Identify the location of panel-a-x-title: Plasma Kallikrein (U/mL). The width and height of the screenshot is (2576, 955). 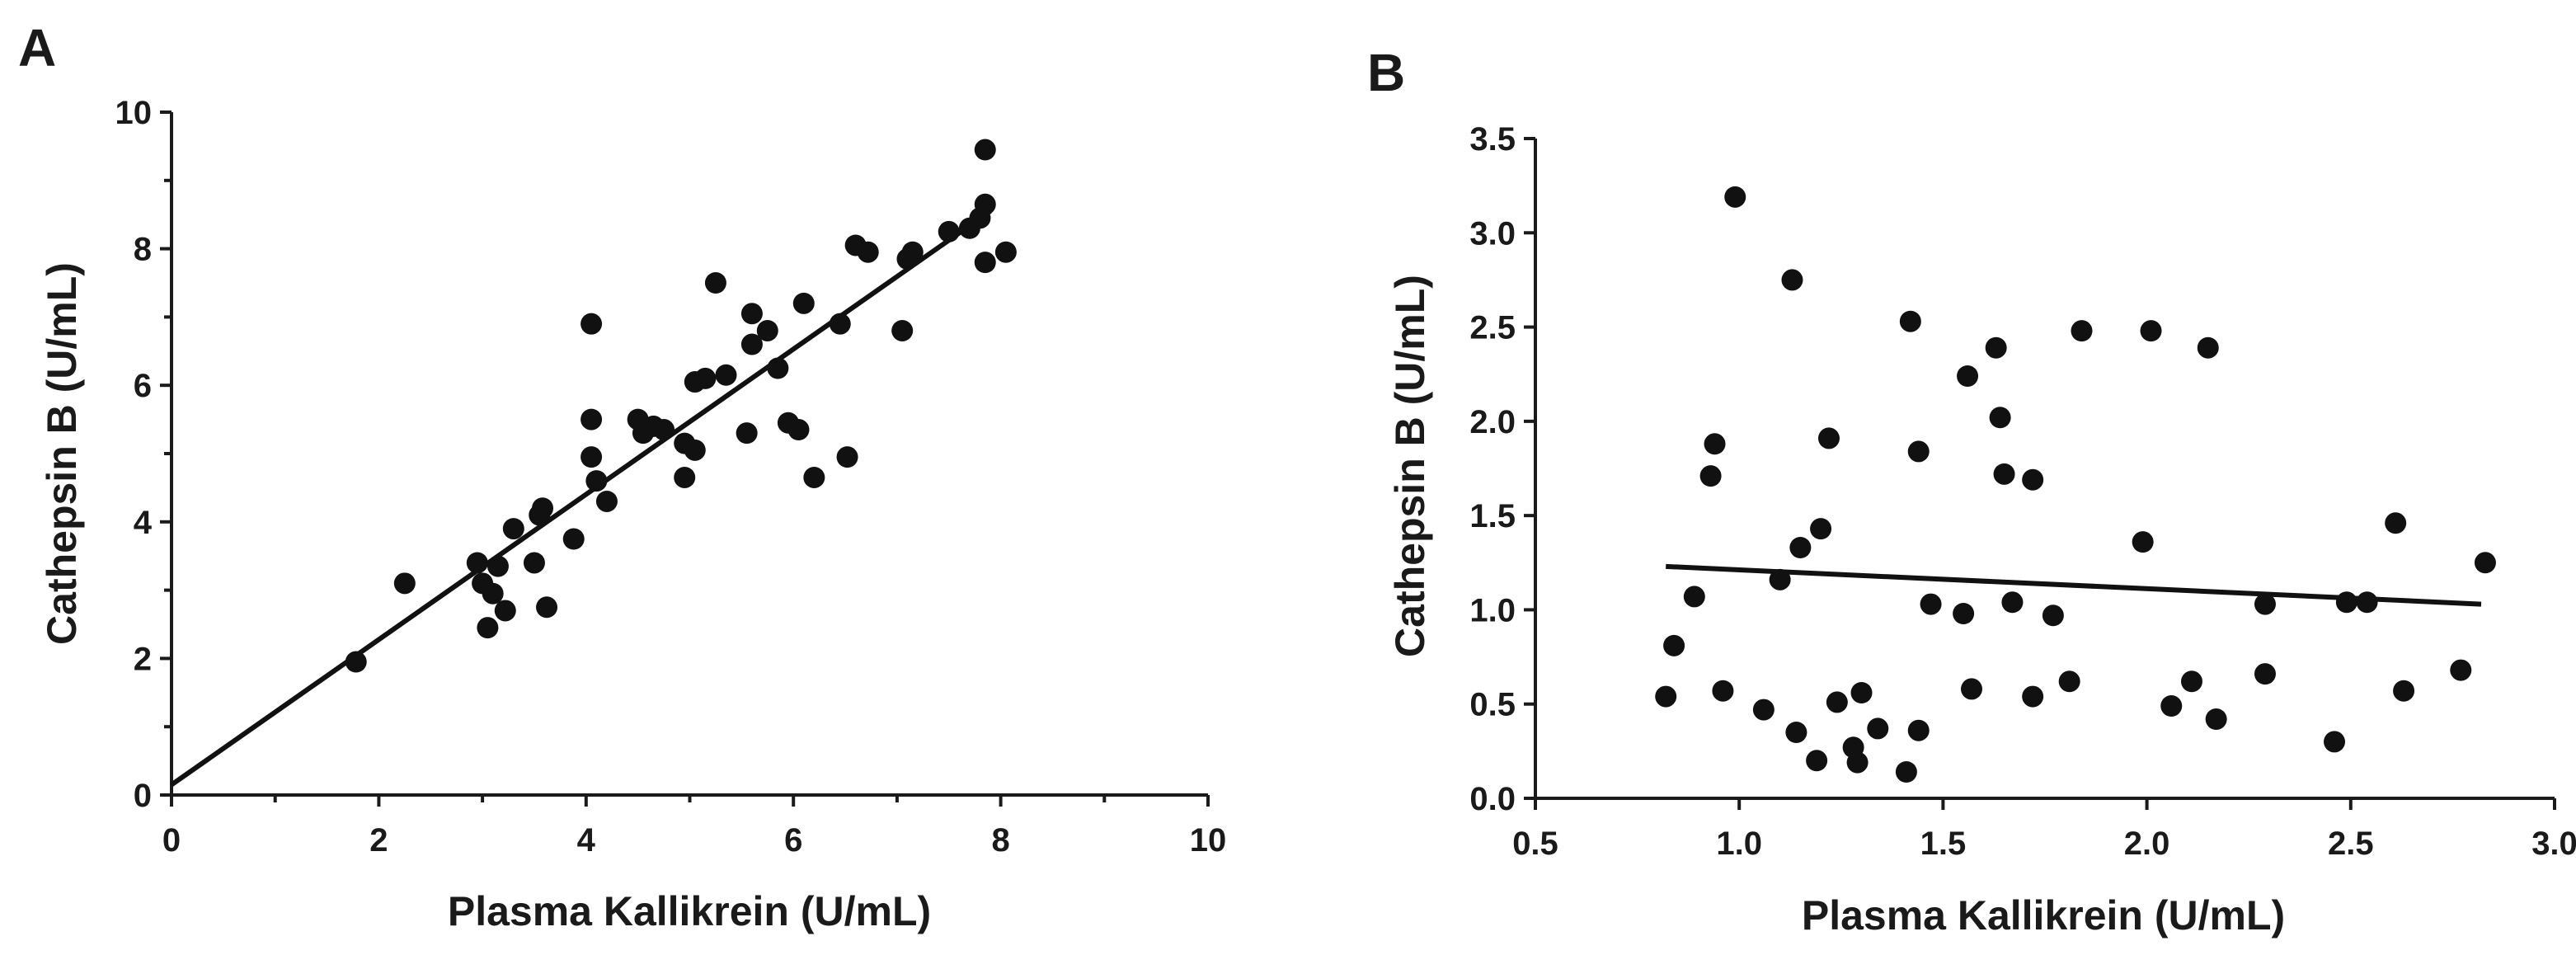
(689, 911).